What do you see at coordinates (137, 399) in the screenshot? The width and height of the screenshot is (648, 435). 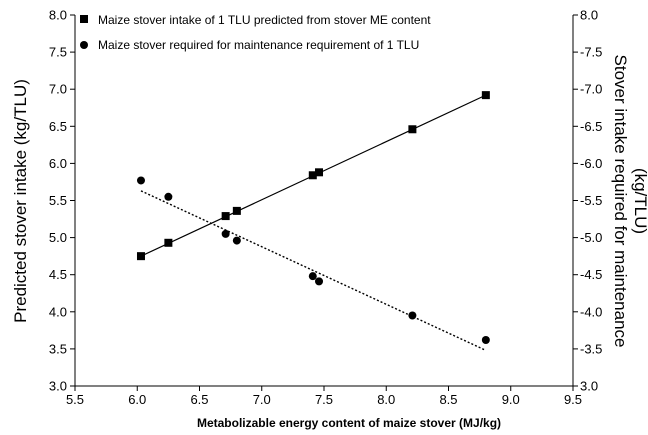 I see `x-tick-label: 6.0` at bounding box center [137, 399].